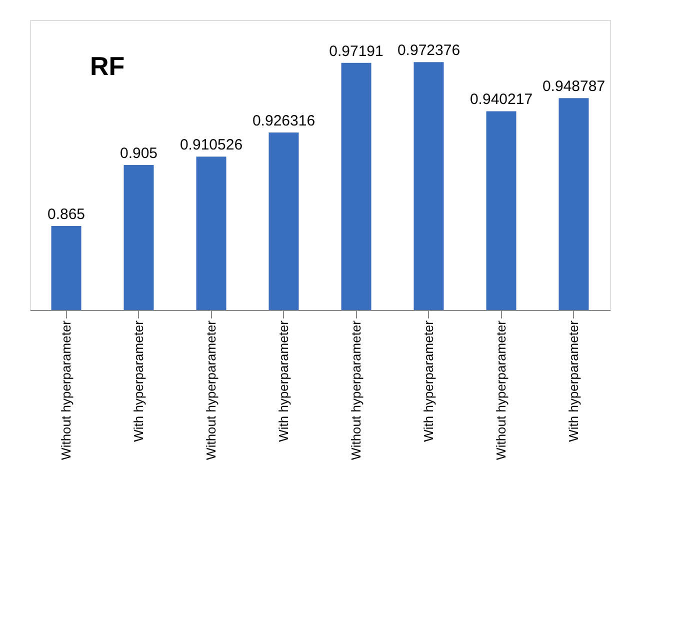 This screenshot has width=694, height=618. Describe the element at coordinates (107, 66) in the screenshot. I see `text: RF` at that location.